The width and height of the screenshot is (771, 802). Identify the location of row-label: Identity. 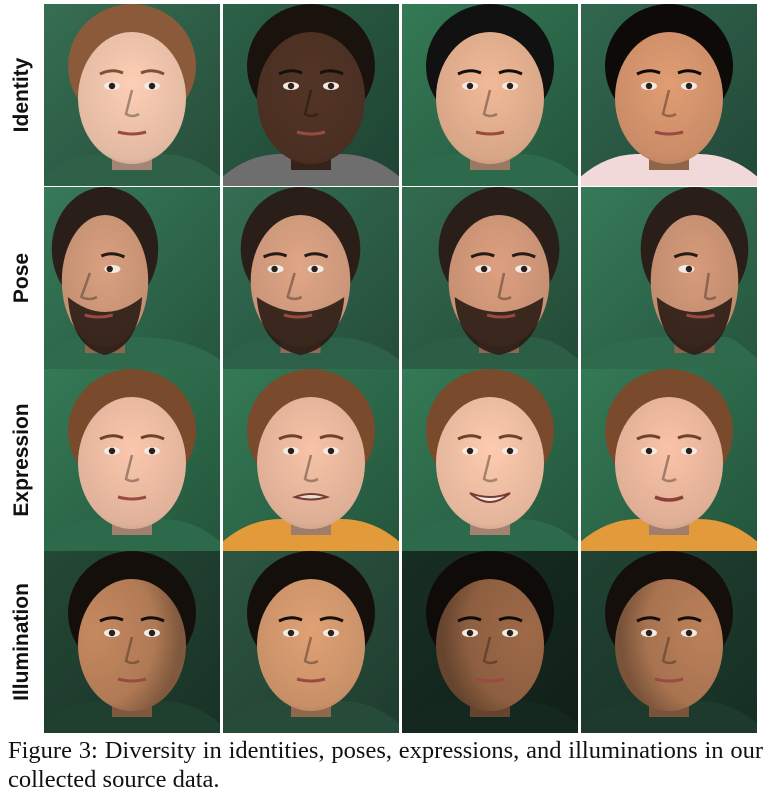
(21, 95).